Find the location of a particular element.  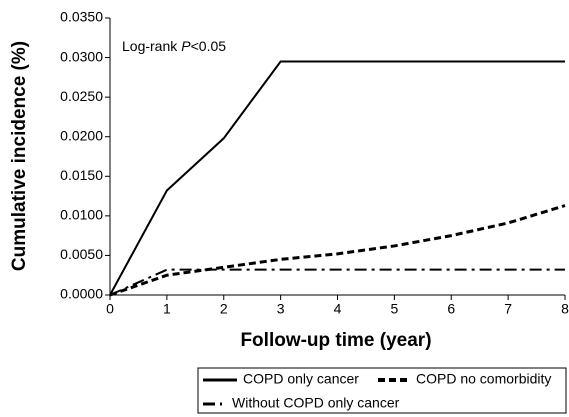

y-tick-label: 0.0300 is located at coordinates (81, 56).